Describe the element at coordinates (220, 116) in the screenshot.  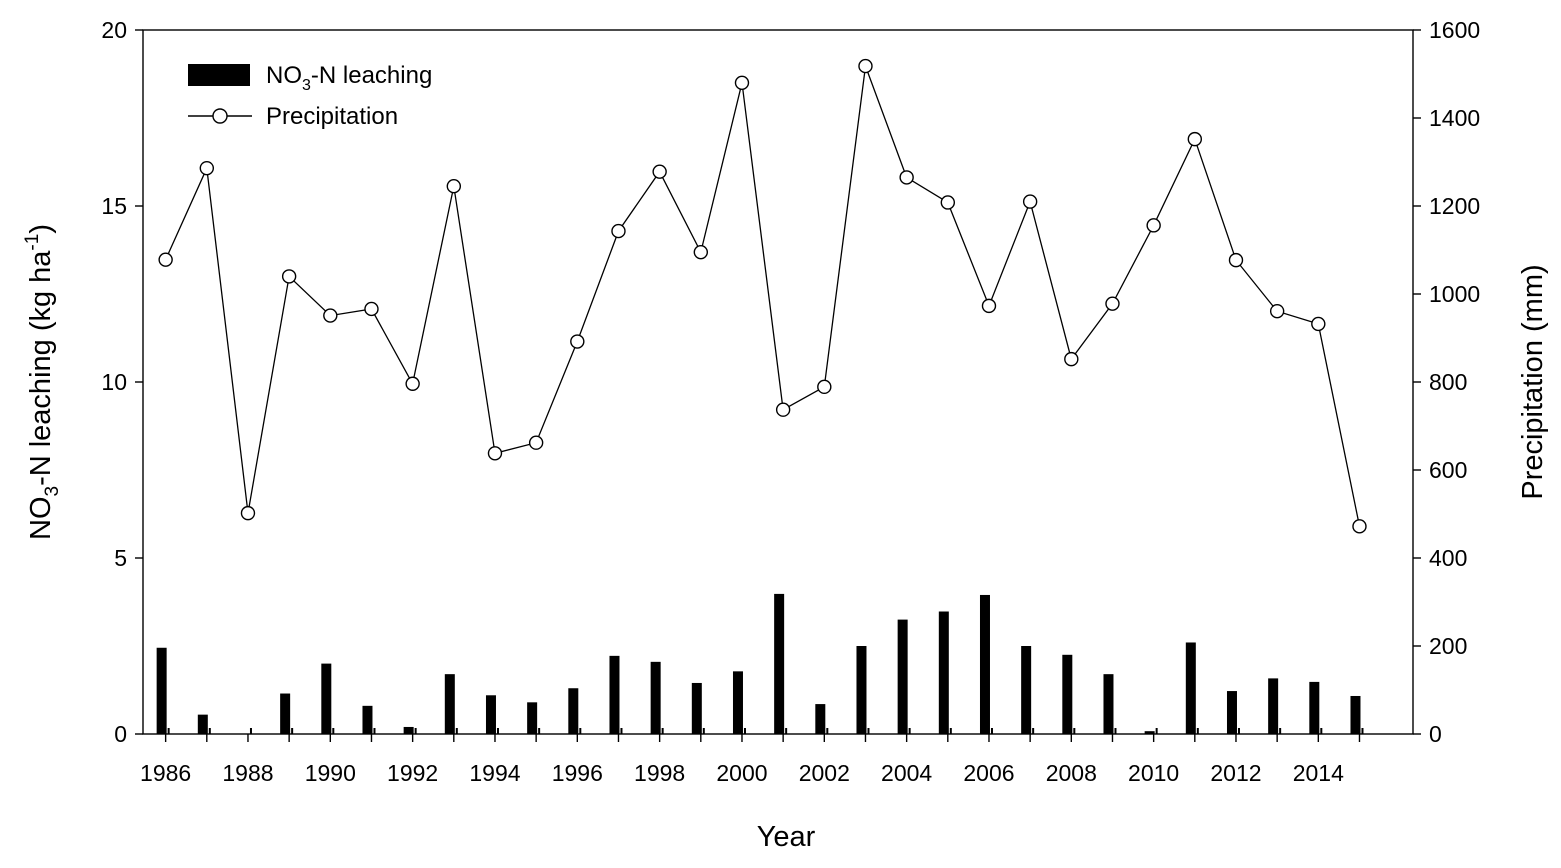
I see `legend-circle-marker` at that location.